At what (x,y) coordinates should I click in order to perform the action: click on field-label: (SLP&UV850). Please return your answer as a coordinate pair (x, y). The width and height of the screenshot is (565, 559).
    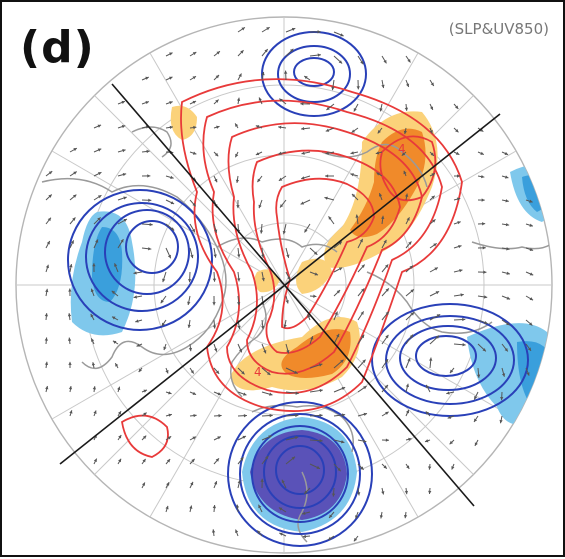
    Looking at the image, I should click on (499, 29).